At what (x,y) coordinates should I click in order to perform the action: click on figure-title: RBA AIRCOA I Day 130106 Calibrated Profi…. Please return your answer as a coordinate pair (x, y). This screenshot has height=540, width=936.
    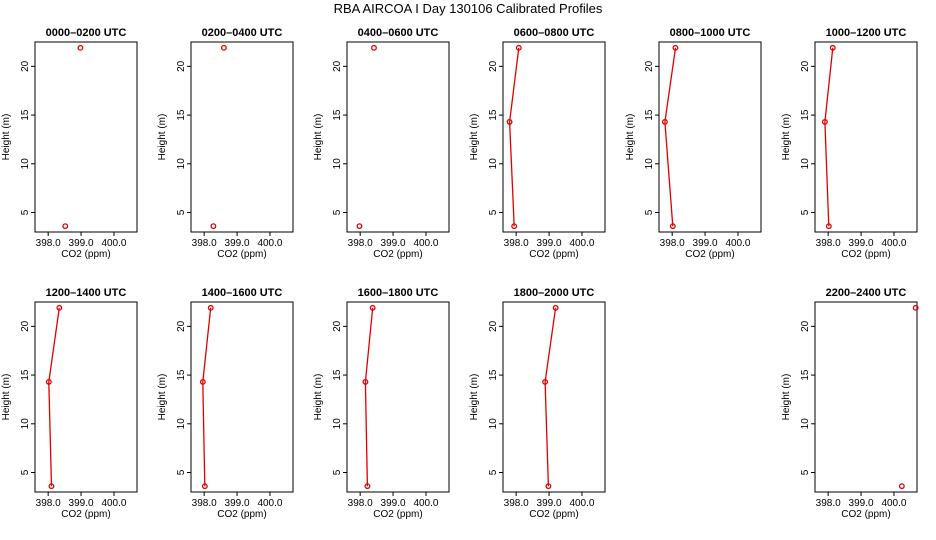
    Looking at the image, I should click on (468, 8).